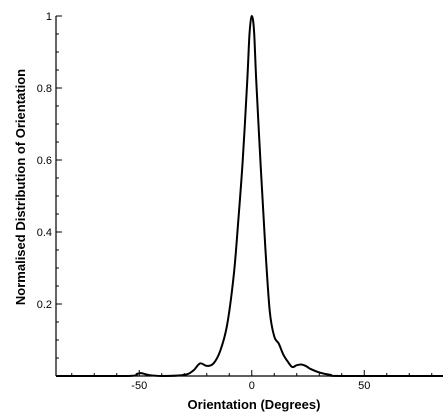 This screenshot has width=446, height=413. I want to click on y-axis-title: Normalised Distribution of Orientation, so click(20, 187).